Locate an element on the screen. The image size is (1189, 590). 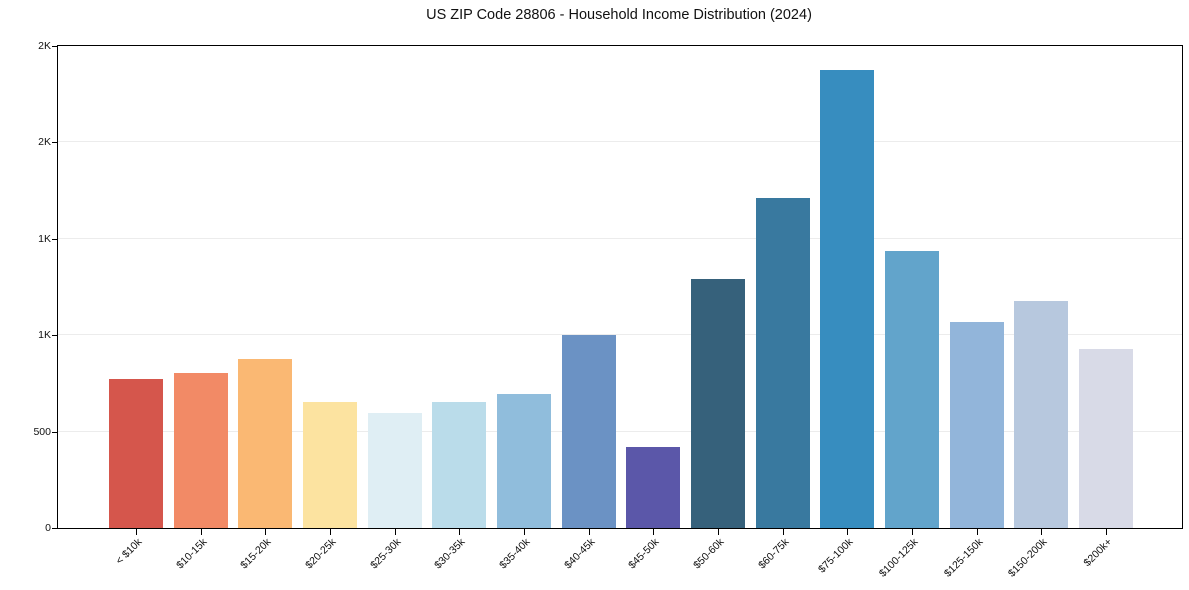
bar-$50-60k is located at coordinates (718, 403).